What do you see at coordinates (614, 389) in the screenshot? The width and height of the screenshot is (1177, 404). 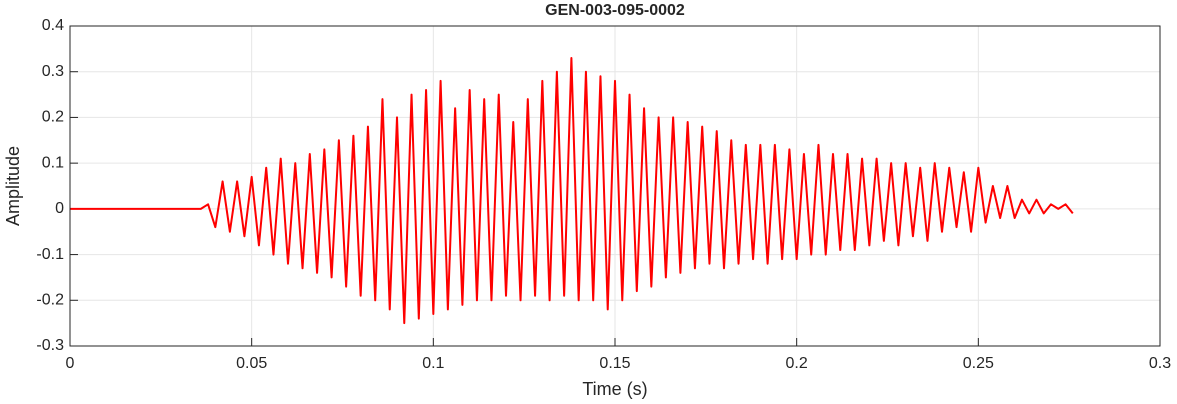 I see `x-axis-label: Time (s)` at bounding box center [614, 389].